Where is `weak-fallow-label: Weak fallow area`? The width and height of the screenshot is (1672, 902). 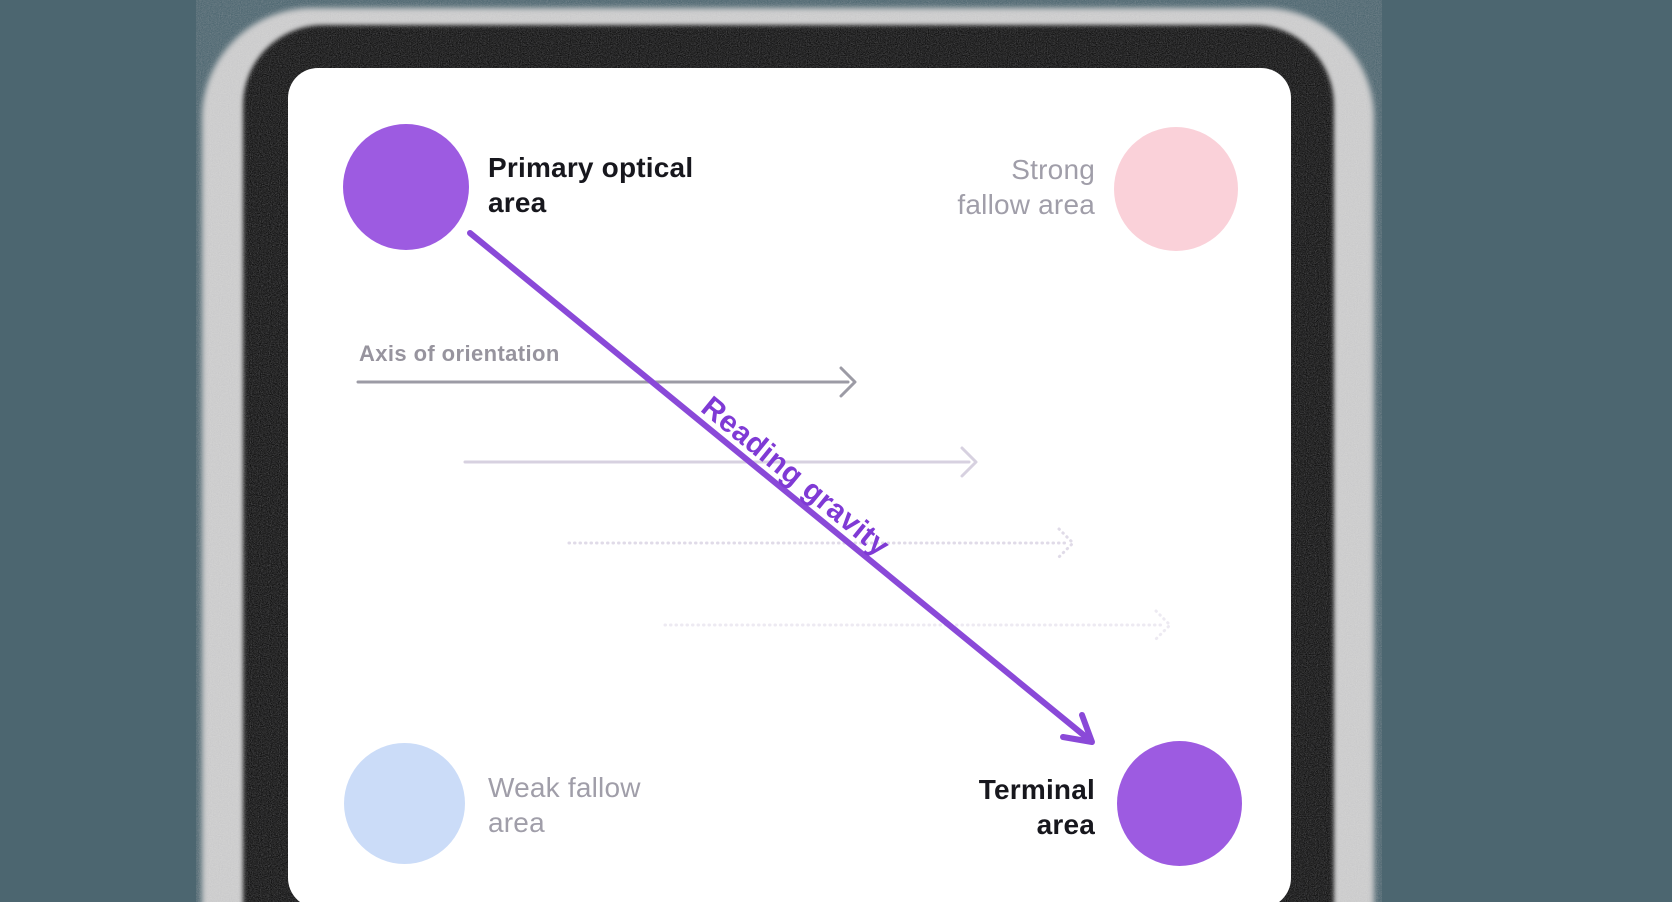
weak-fallow-label: Weak fallow area is located at coordinates (564, 805).